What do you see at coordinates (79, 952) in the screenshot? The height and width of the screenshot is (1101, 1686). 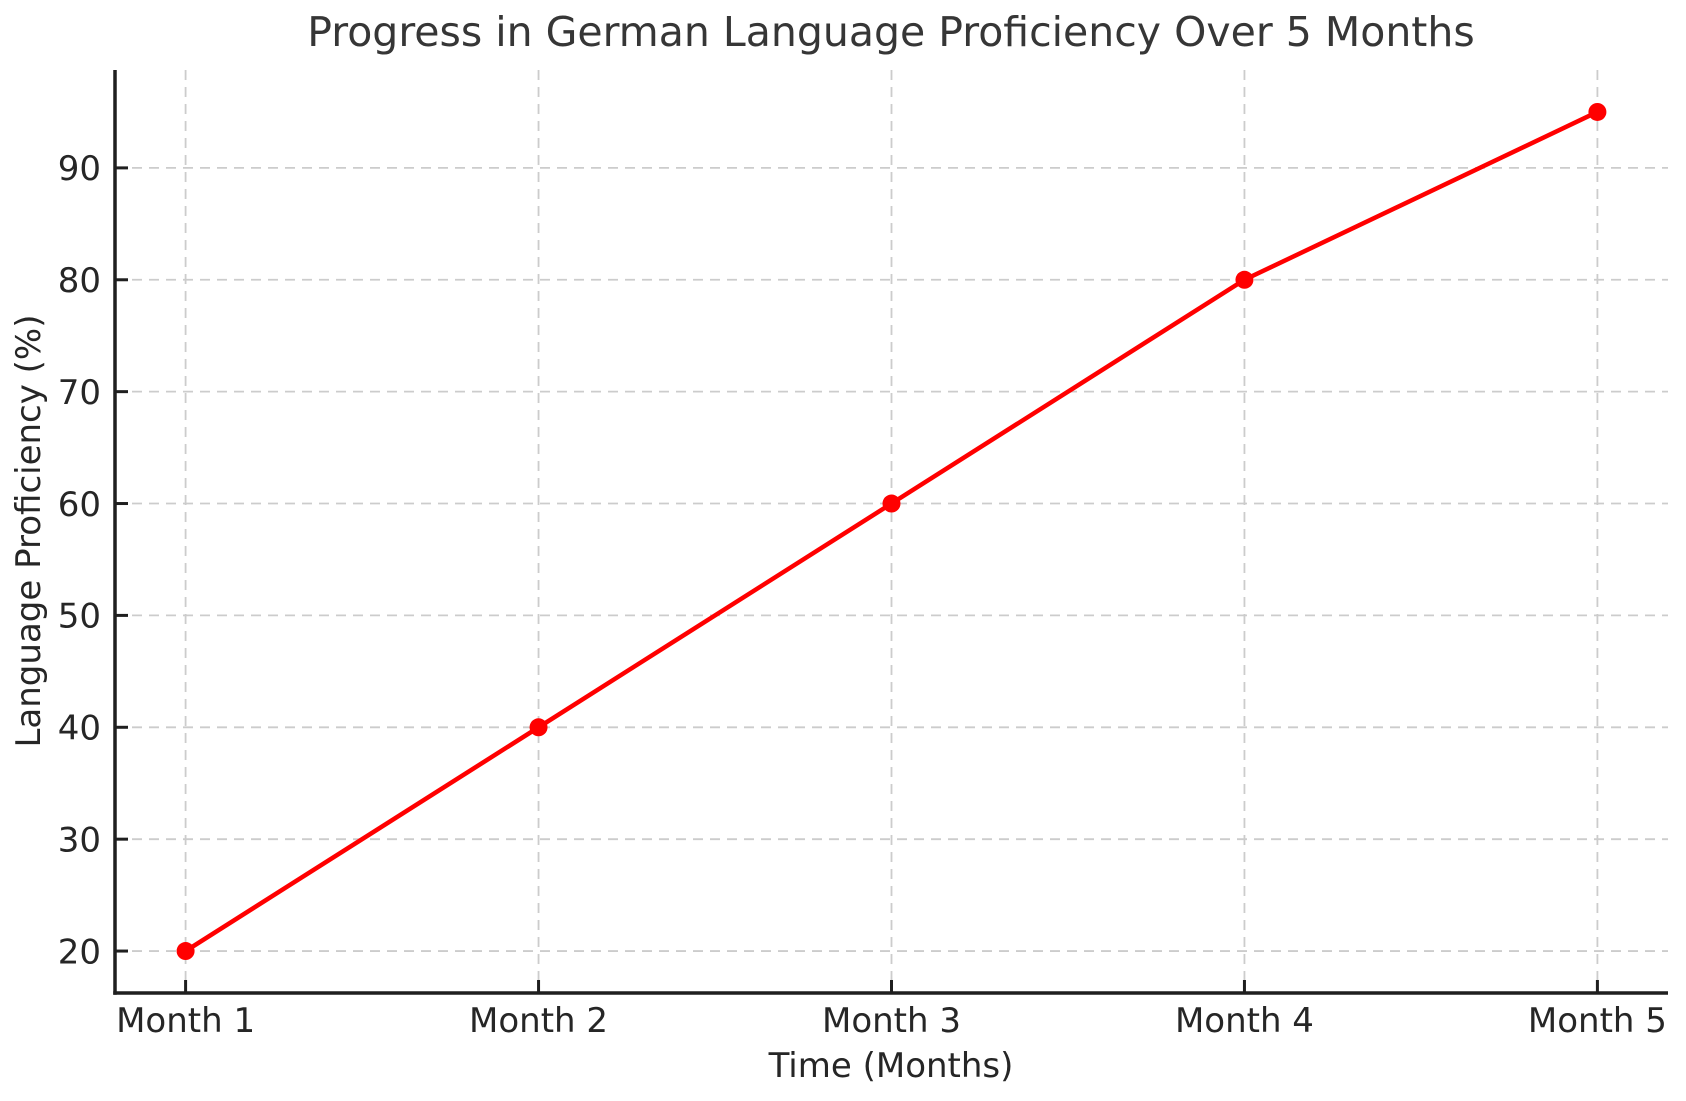 I see `y-tick-label: 20` at bounding box center [79, 952].